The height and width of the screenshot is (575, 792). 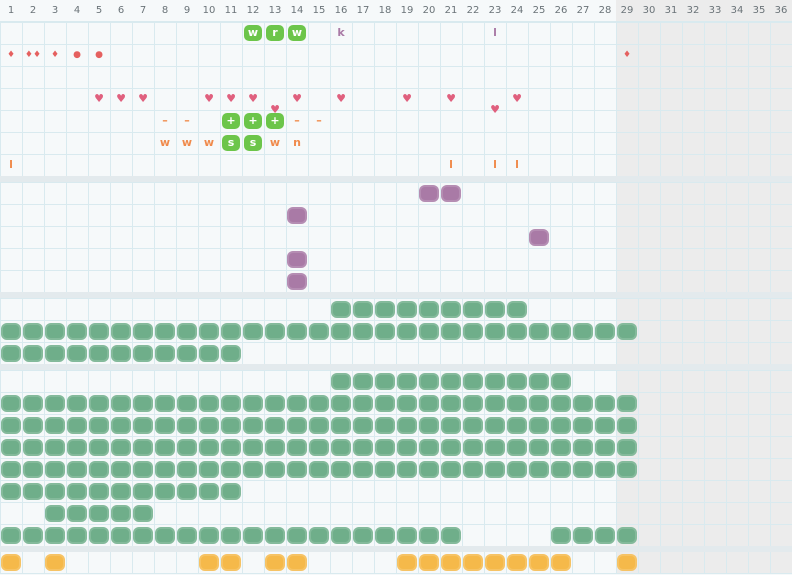 What do you see at coordinates (77, 55) in the screenshot?
I see `symbol-row2-4: ●` at bounding box center [77, 55].